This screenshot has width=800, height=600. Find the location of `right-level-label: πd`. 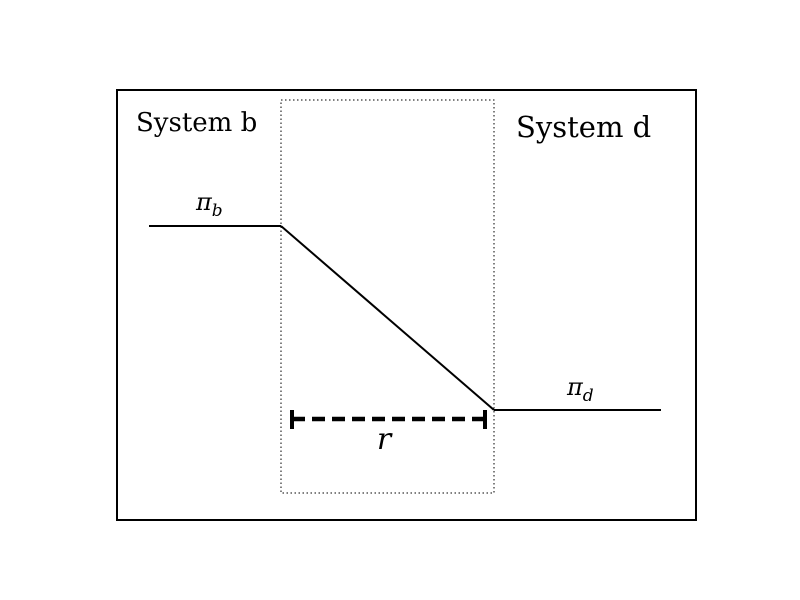

right-level-label: πd is located at coordinates (580, 389).